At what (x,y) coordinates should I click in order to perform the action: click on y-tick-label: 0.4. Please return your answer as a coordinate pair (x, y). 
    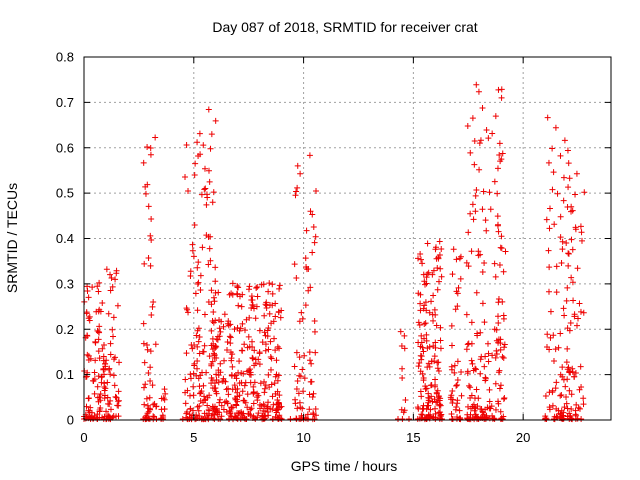
    Looking at the image, I should click on (65, 238).